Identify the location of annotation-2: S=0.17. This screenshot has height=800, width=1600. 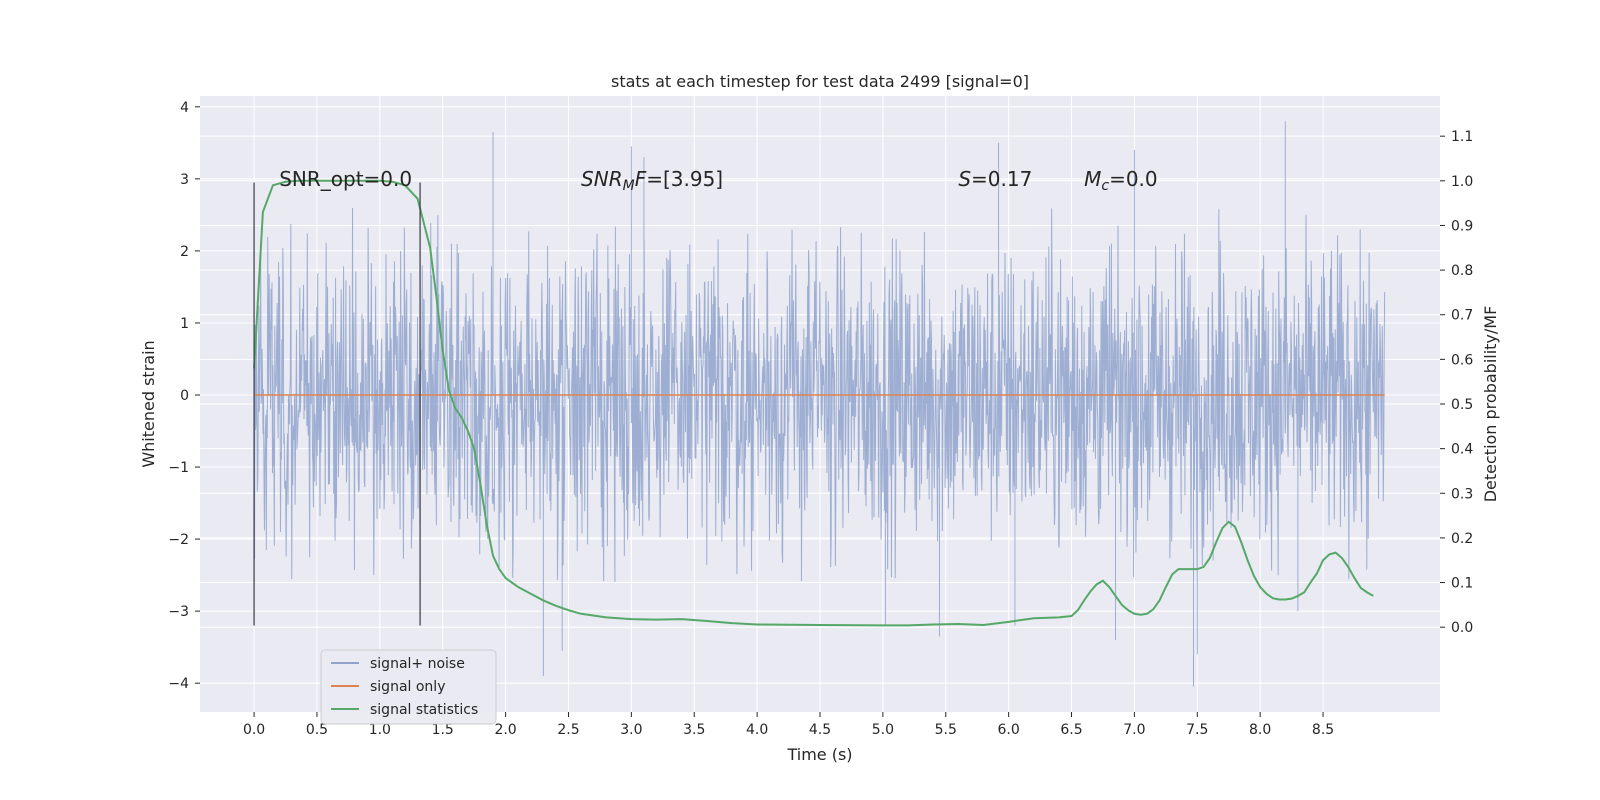
(995, 179).